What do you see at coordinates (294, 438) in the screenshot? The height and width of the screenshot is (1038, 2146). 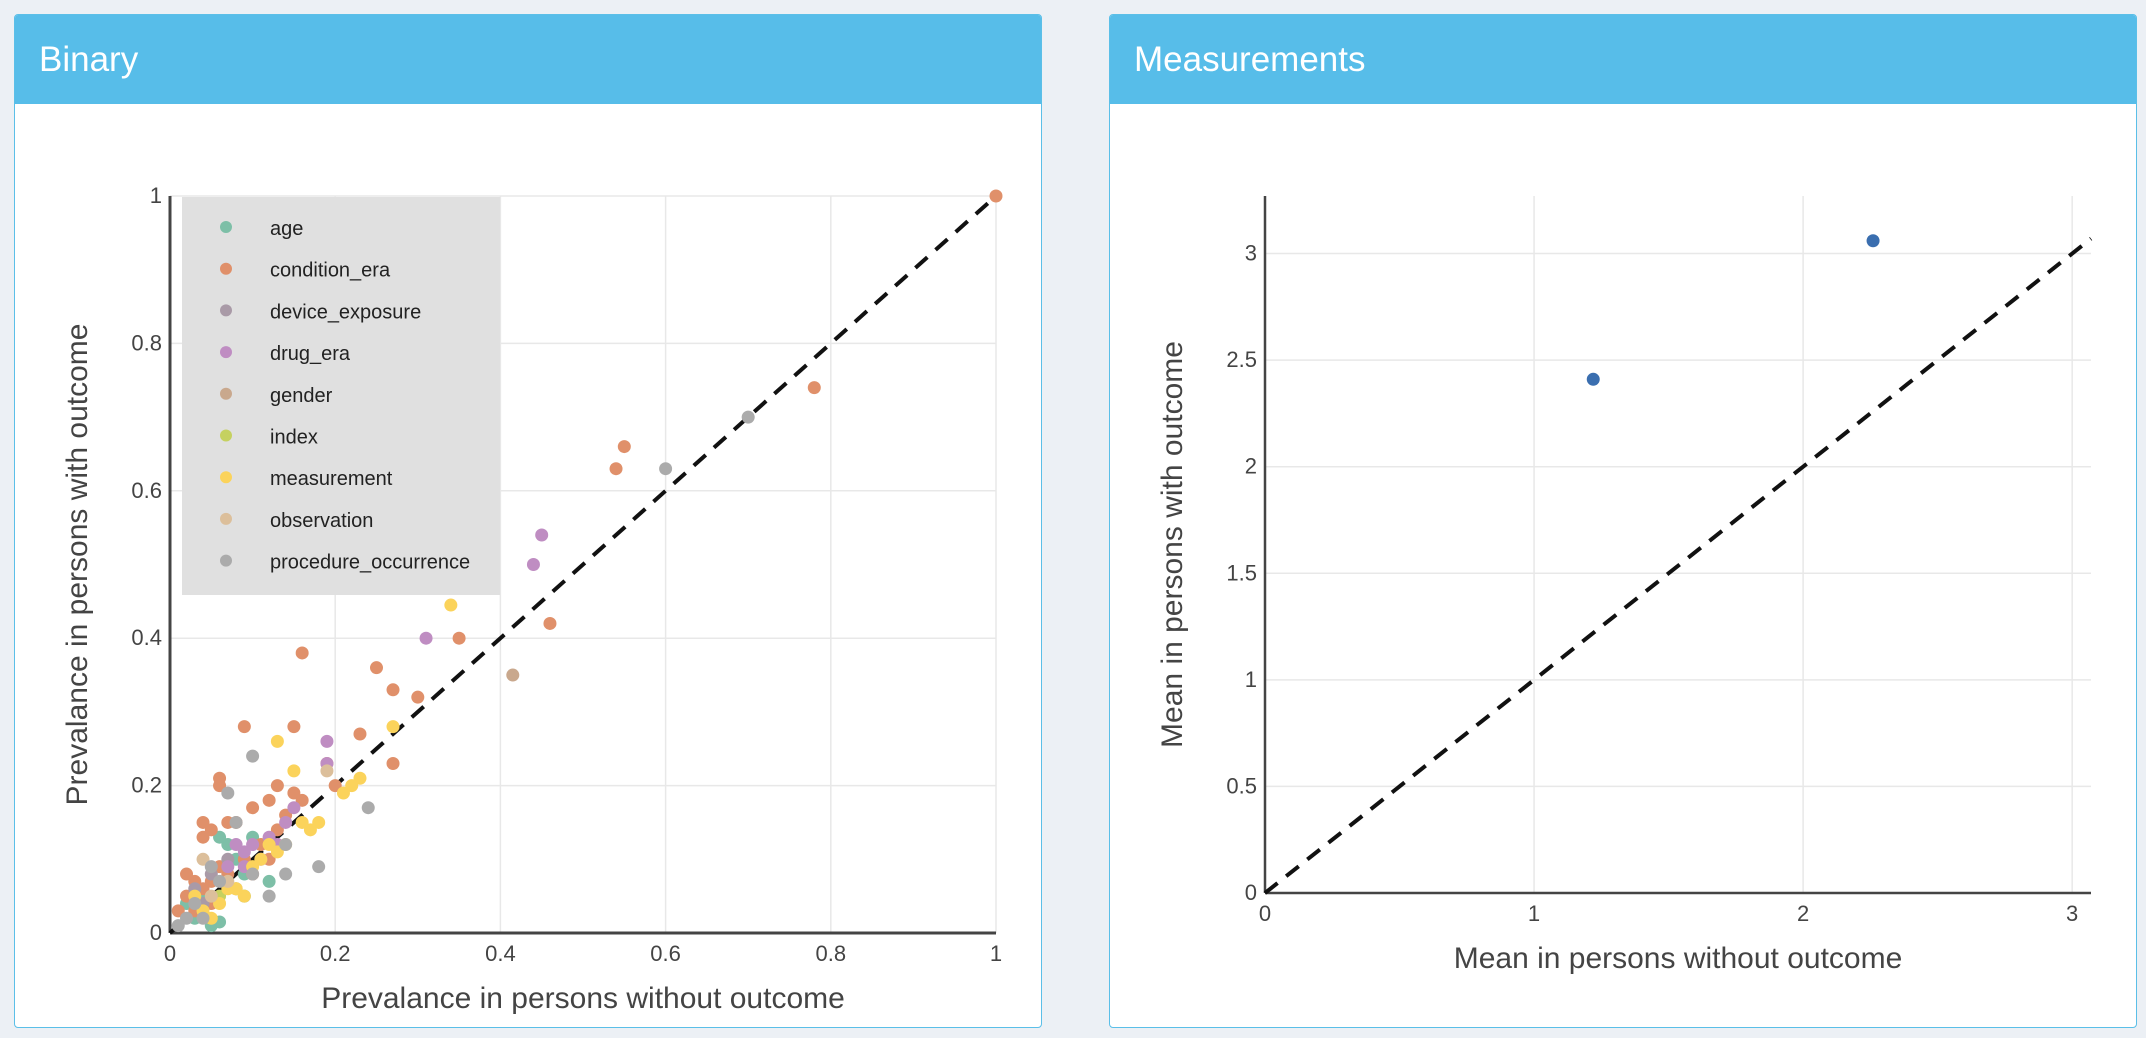 I see `legend-label-index: index` at bounding box center [294, 438].